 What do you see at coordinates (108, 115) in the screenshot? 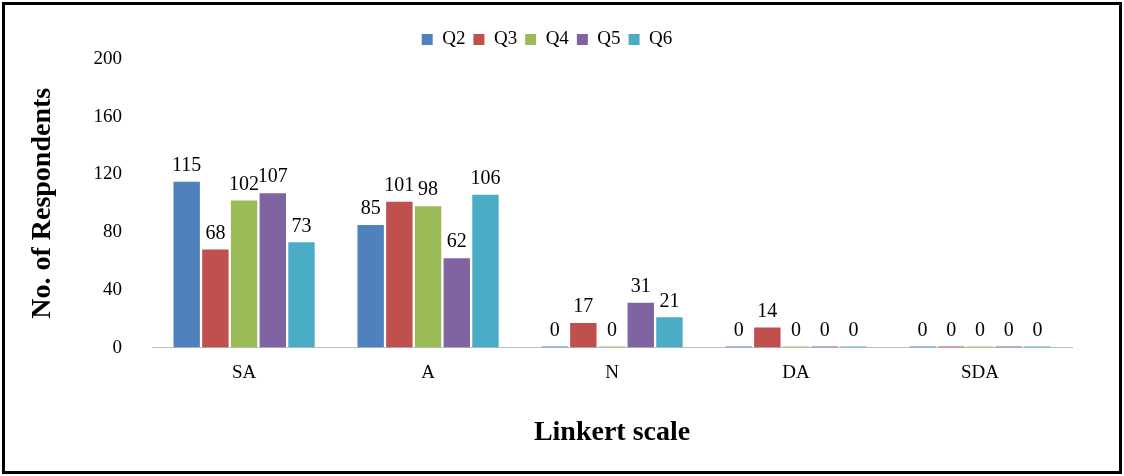
I see `y-tick-label: 160` at bounding box center [108, 115].